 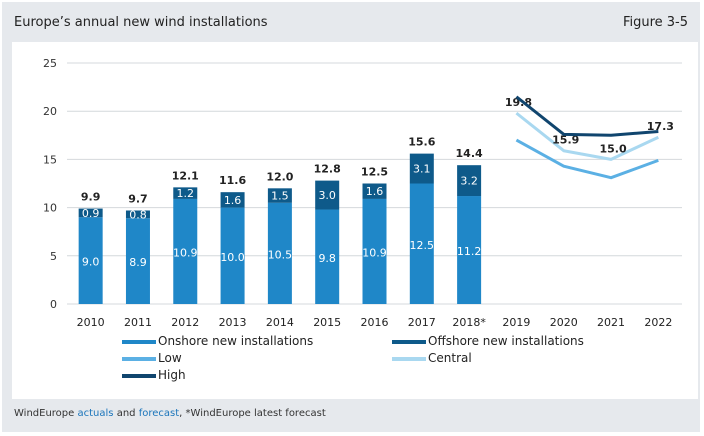 I want to click on label-total-2012: 12.1, so click(x=185, y=175).